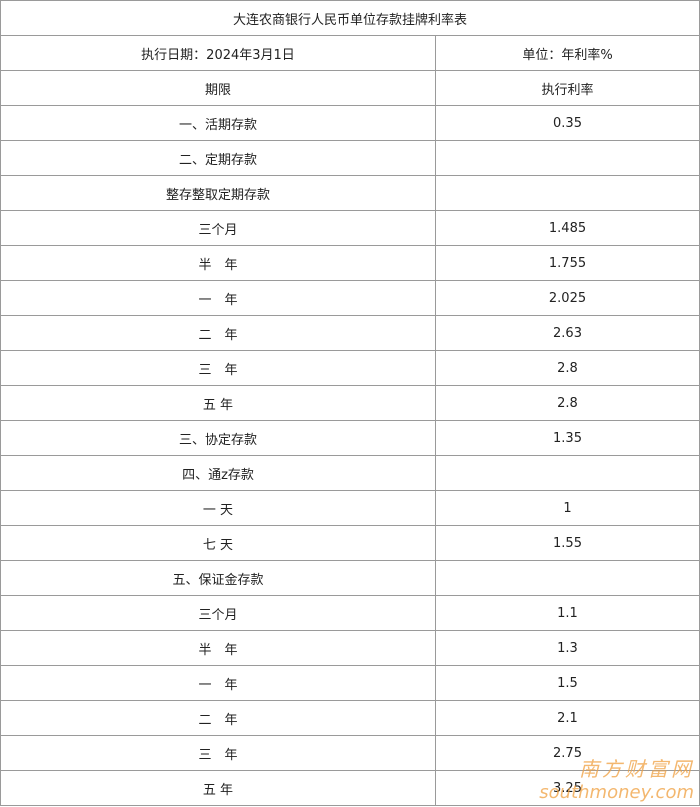  I want to click on table-row: 三、协定存款 1.35, so click(350, 438).